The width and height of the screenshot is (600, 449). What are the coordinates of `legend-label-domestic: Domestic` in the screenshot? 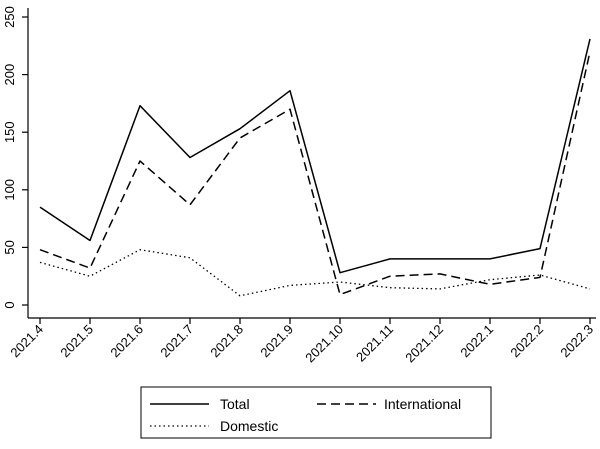 It's located at (249, 426).